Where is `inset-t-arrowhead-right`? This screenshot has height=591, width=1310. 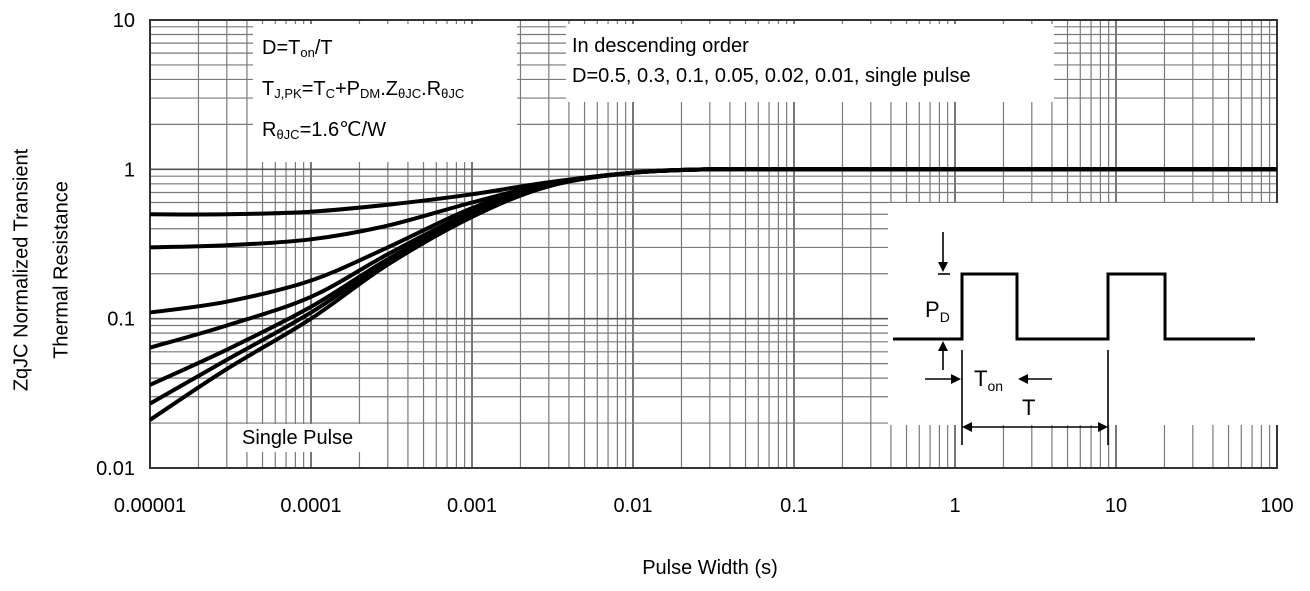 inset-t-arrowhead-right is located at coordinates (1103, 427).